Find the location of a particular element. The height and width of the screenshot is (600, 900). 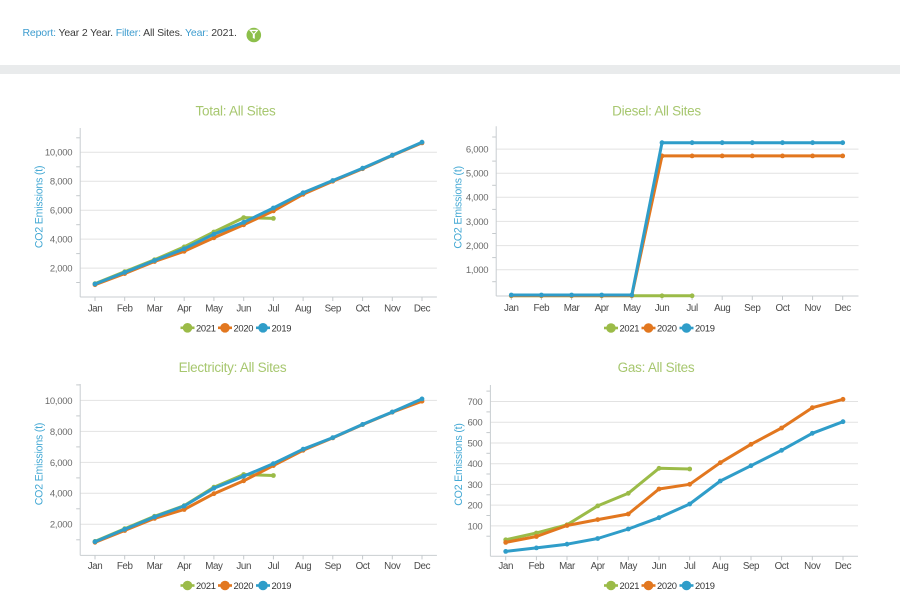

svg-text: 5,000 is located at coordinates (477, 174).